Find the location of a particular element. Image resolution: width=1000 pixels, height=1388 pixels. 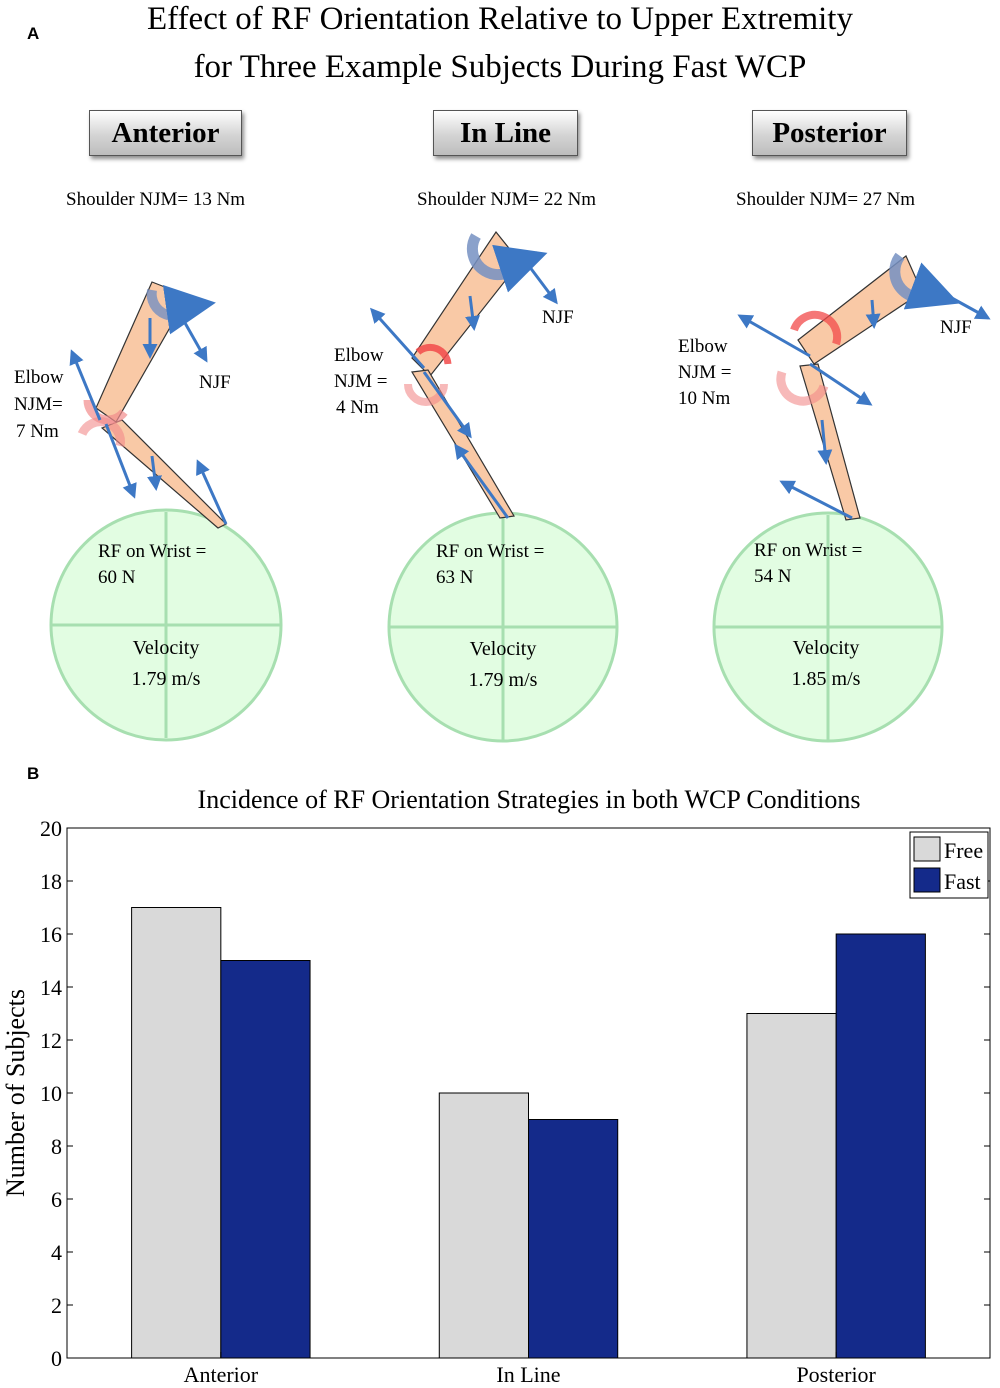

posterior-velocity-label: Velocity is located at coordinates (826, 648).